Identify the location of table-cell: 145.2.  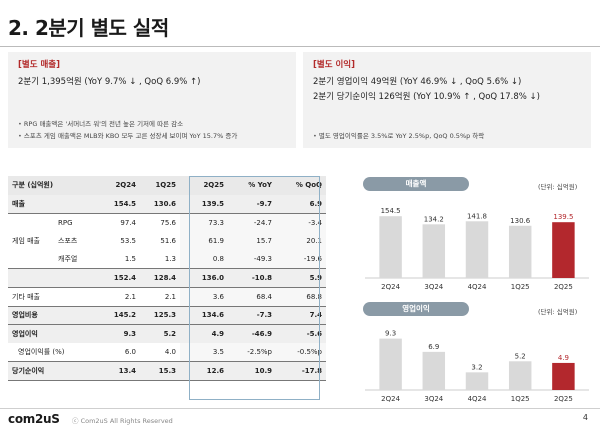
(120, 316).